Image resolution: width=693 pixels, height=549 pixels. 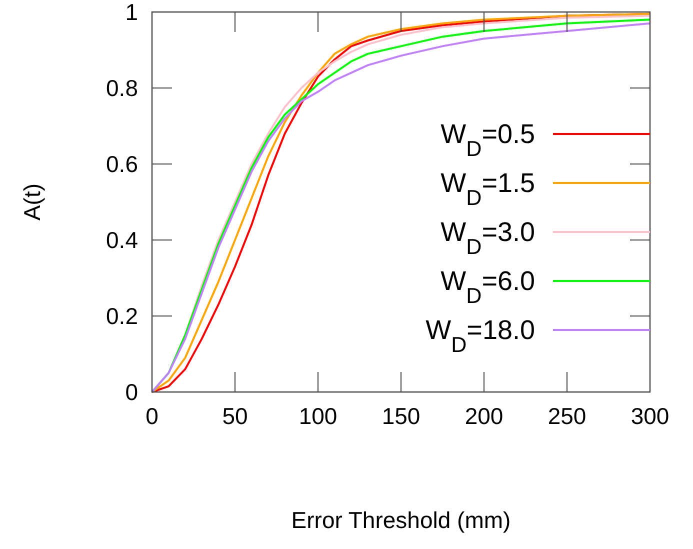 I want to click on y-tick-label: 0.2, so click(x=122, y=316).